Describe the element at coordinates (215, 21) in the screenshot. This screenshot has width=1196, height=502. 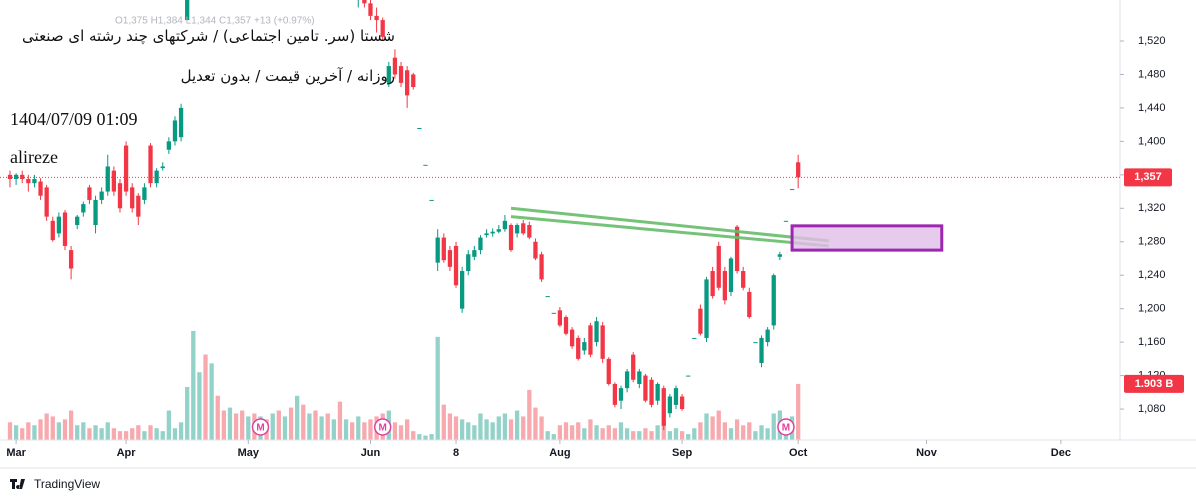
I see `ohlc-legend: O1,375 H1,384 L1,344 C1,357 +13 (+0.97%)` at that location.